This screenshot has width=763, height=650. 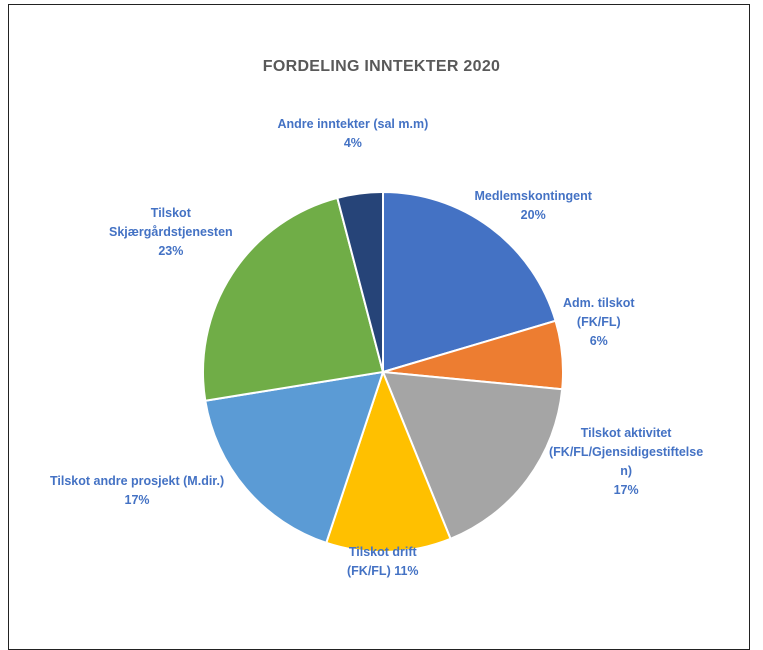 I want to click on slice-label-line: Tilskot aktivitet, so click(x=626, y=433).